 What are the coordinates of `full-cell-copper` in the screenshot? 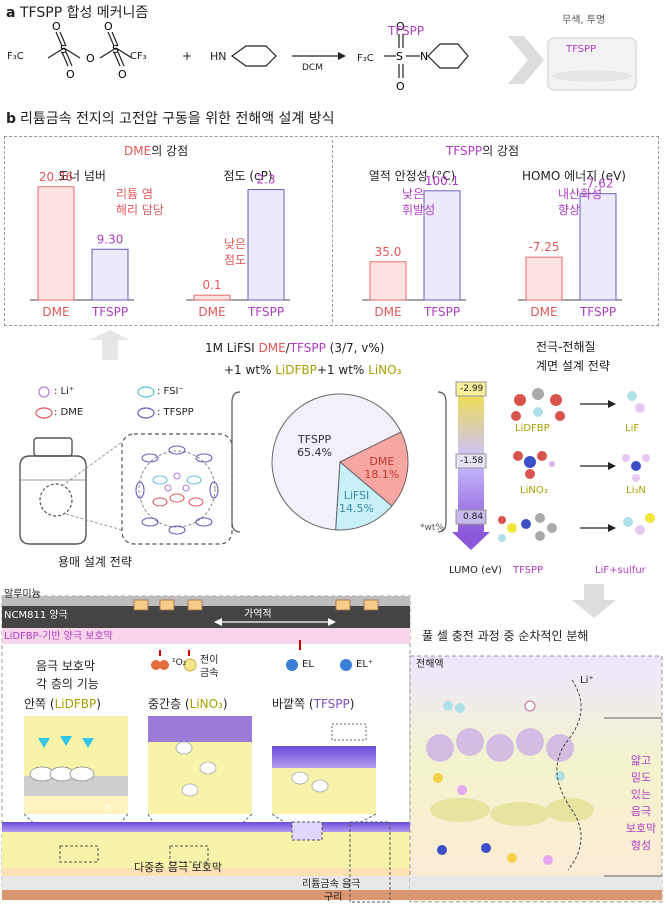 It's located at (536, 895).